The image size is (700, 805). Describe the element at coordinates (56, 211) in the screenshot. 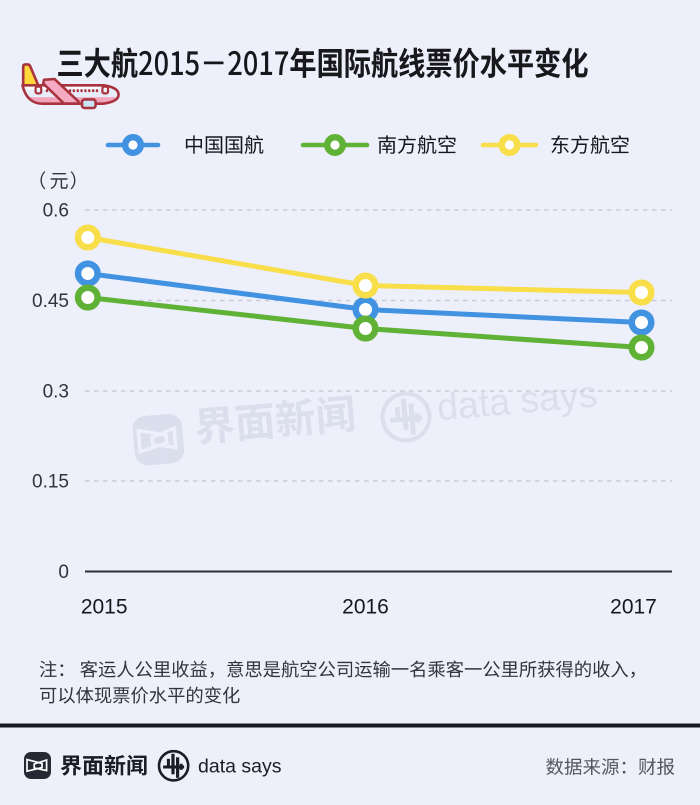

I see `svg-text: 0.6` at that location.